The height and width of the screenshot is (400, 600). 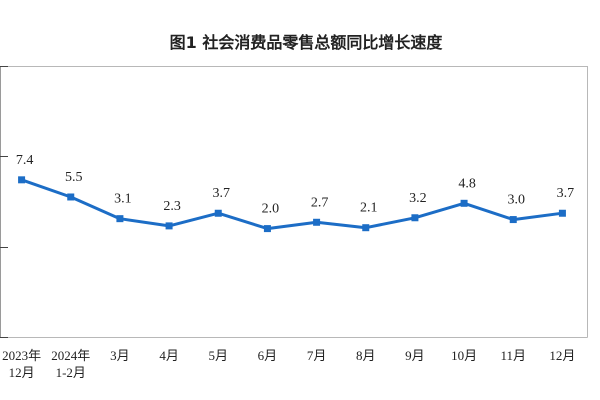 I want to click on x-tick-label: 8月, so click(x=366, y=355).